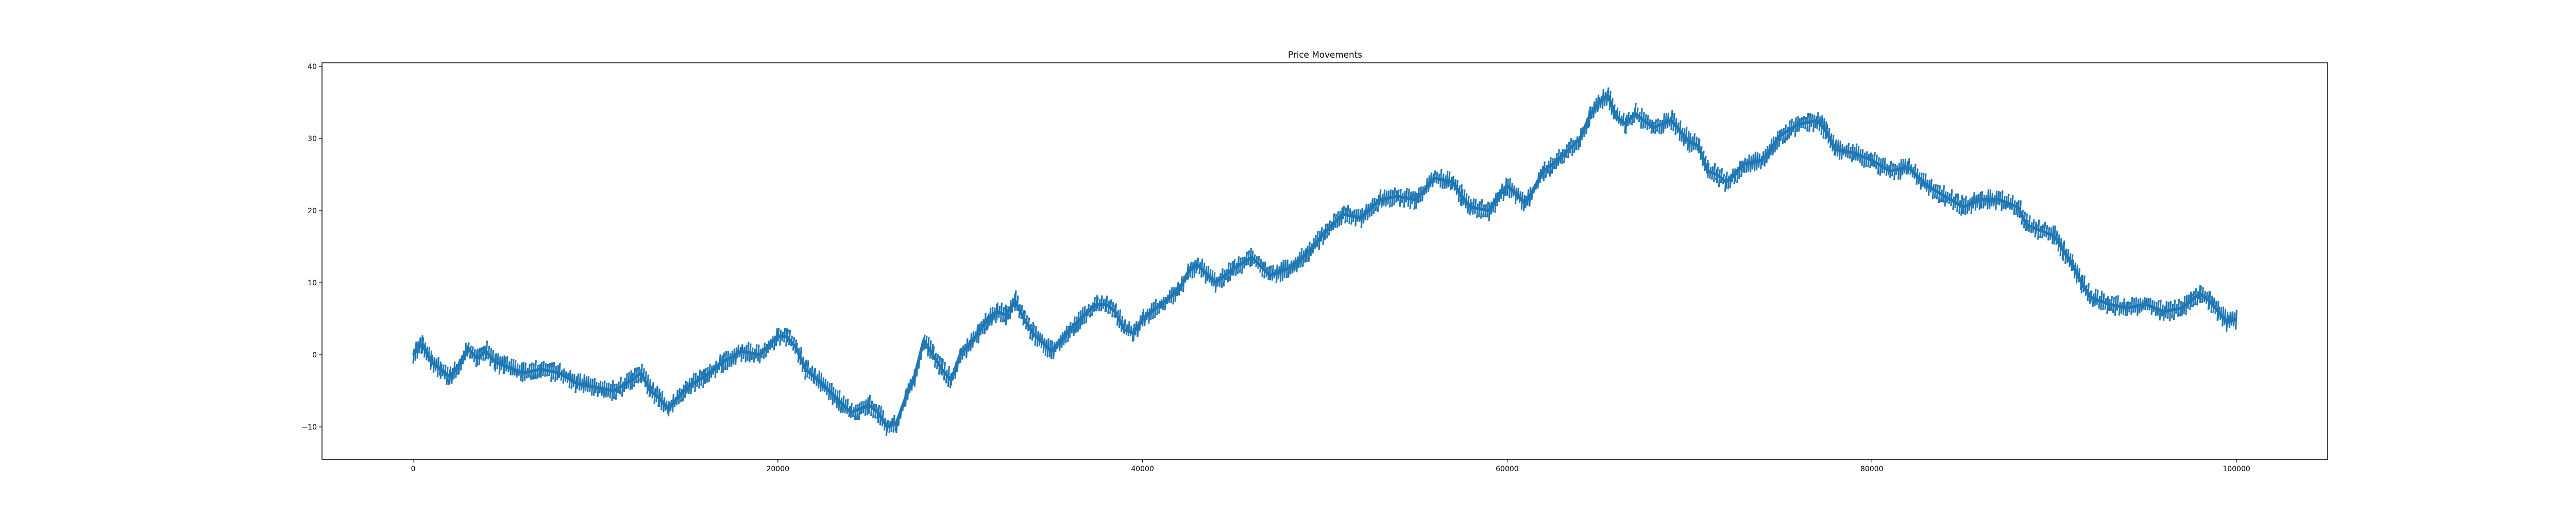  I want to click on chart-title: Price Movements, so click(1325, 54).